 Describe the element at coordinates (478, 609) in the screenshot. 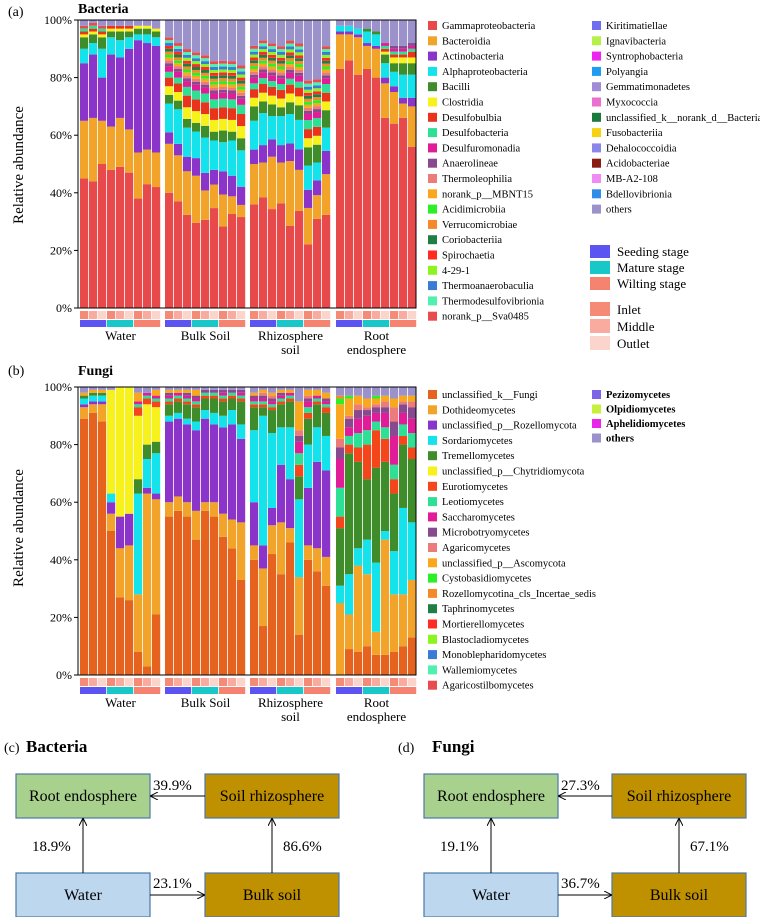

I see `legend-label: Taphrinomycetes` at that location.